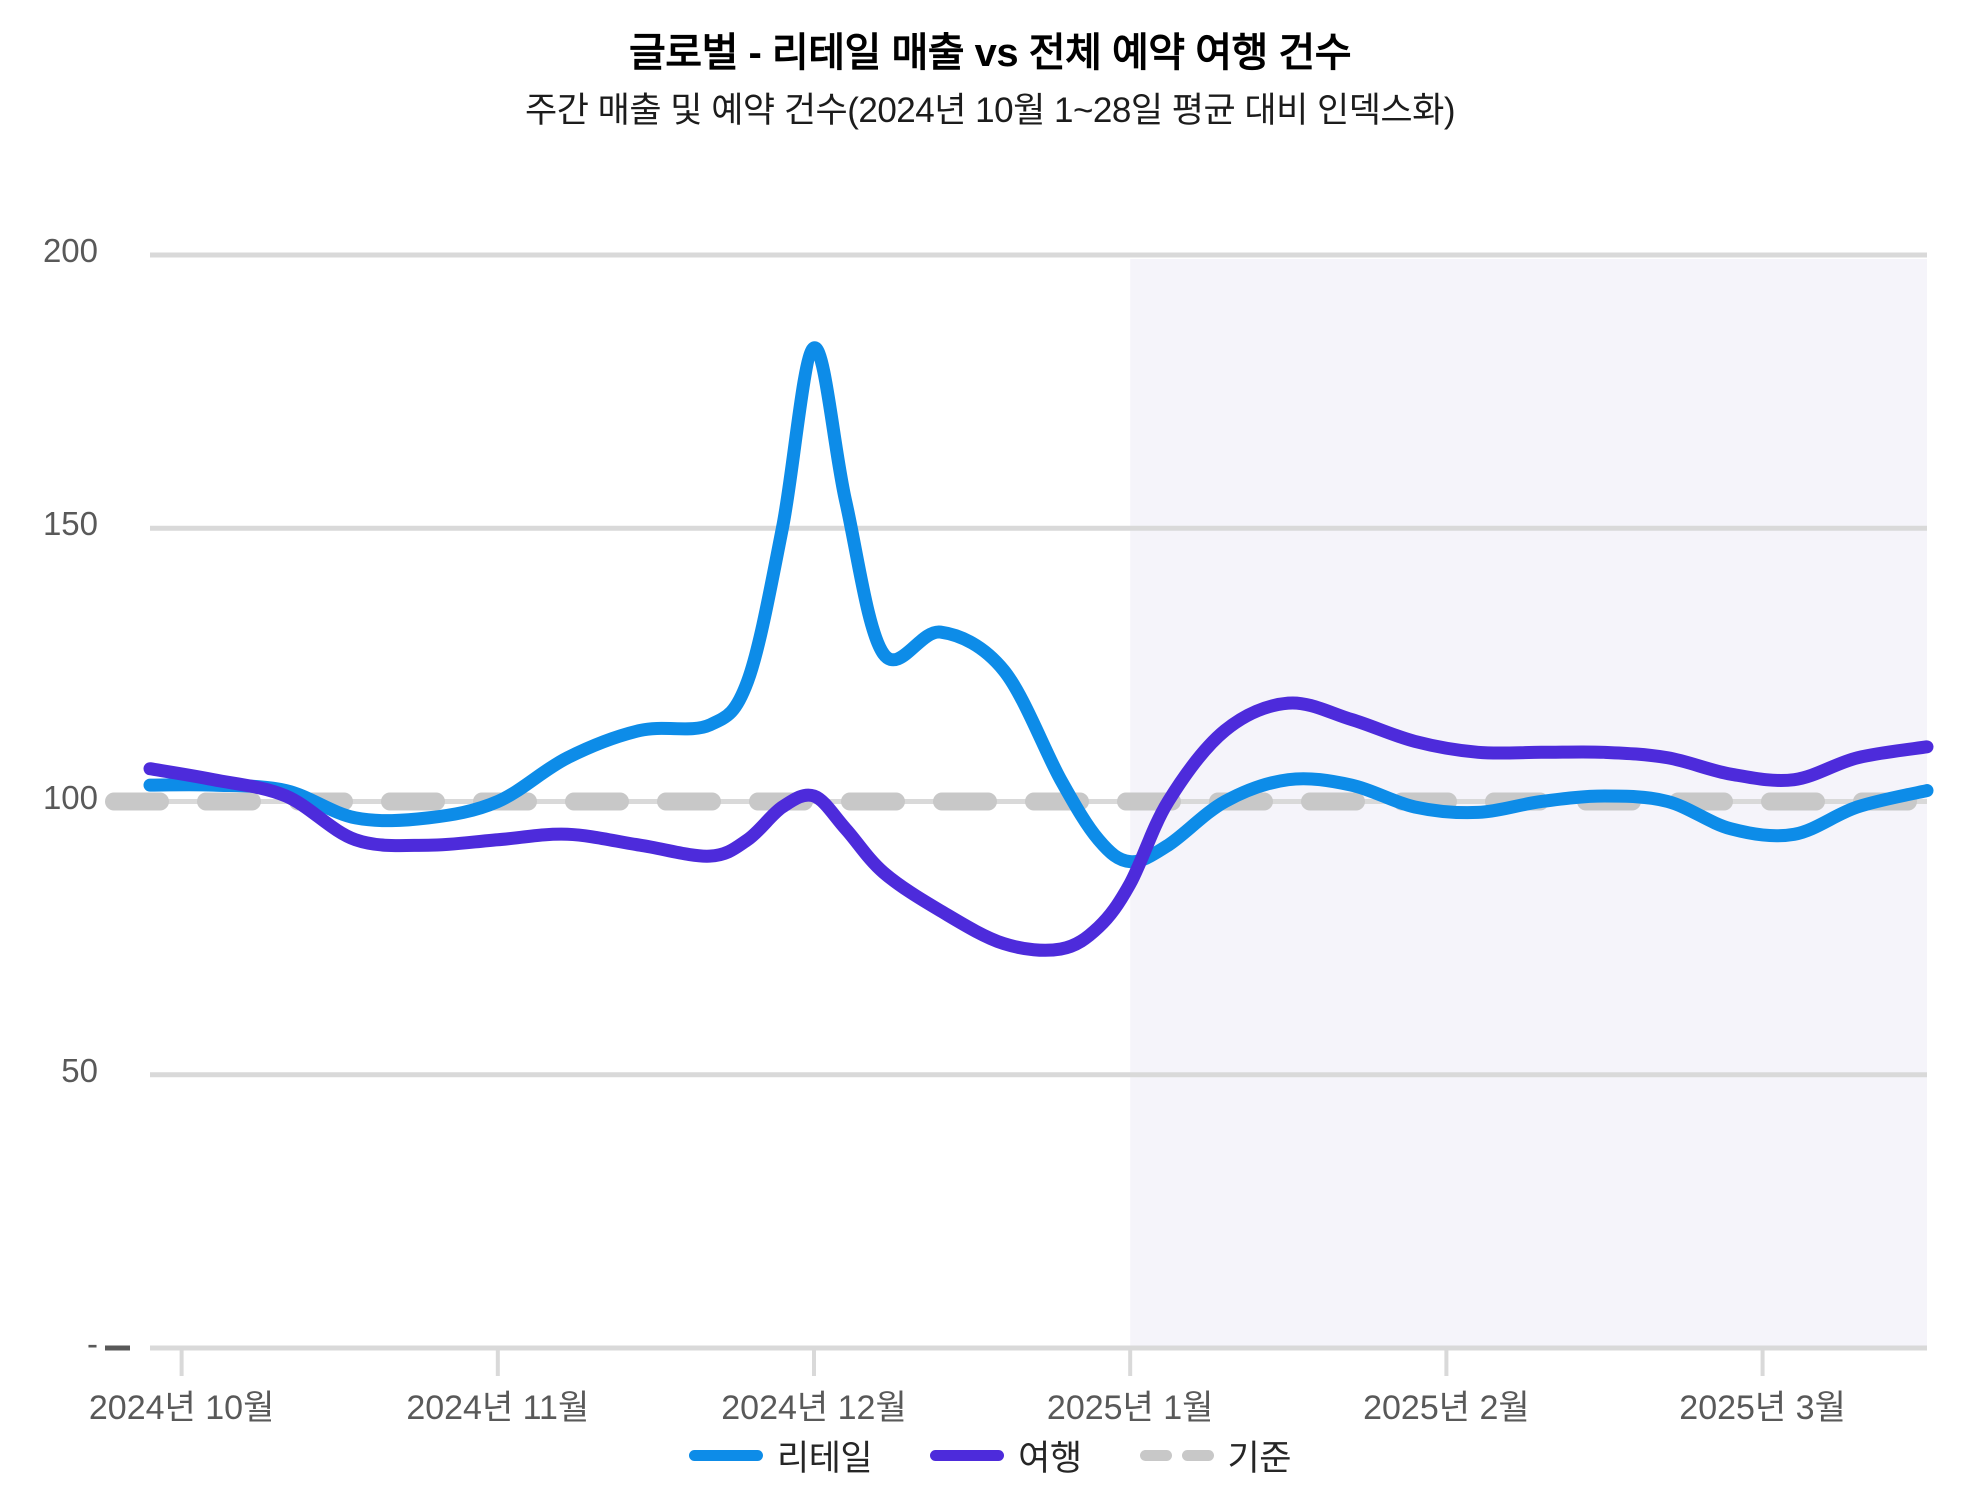 The height and width of the screenshot is (1500, 1980). What do you see at coordinates (70, 797) in the screenshot?
I see `y-axis-tick-100: 100` at bounding box center [70, 797].